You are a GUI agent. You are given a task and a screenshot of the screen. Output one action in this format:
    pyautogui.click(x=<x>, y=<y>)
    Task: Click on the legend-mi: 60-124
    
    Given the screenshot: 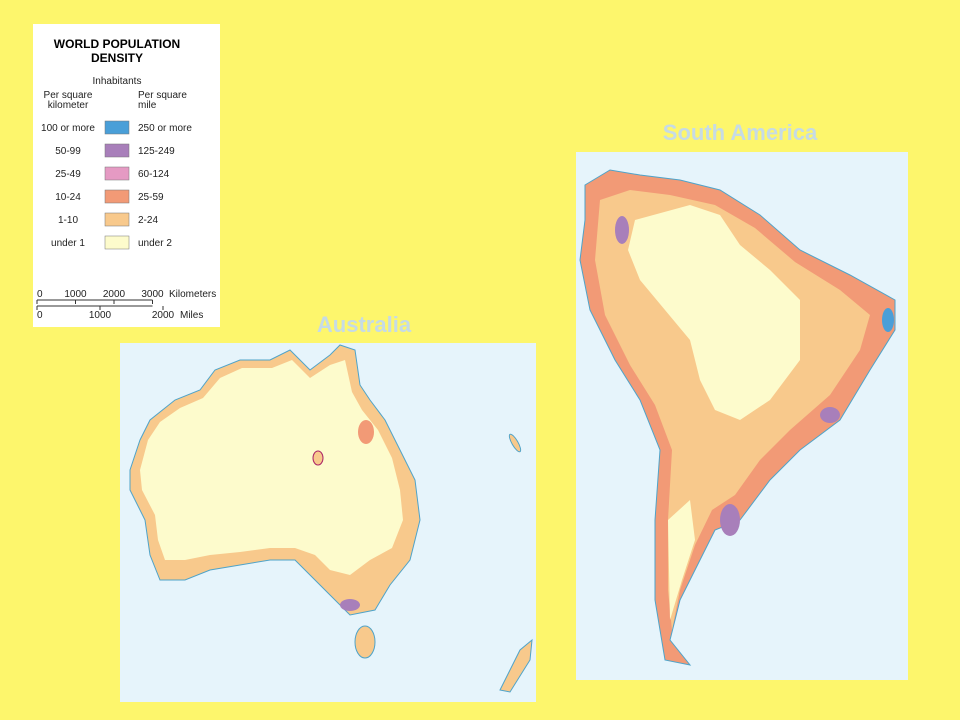 What is the action you would take?
    pyautogui.click(x=154, y=174)
    